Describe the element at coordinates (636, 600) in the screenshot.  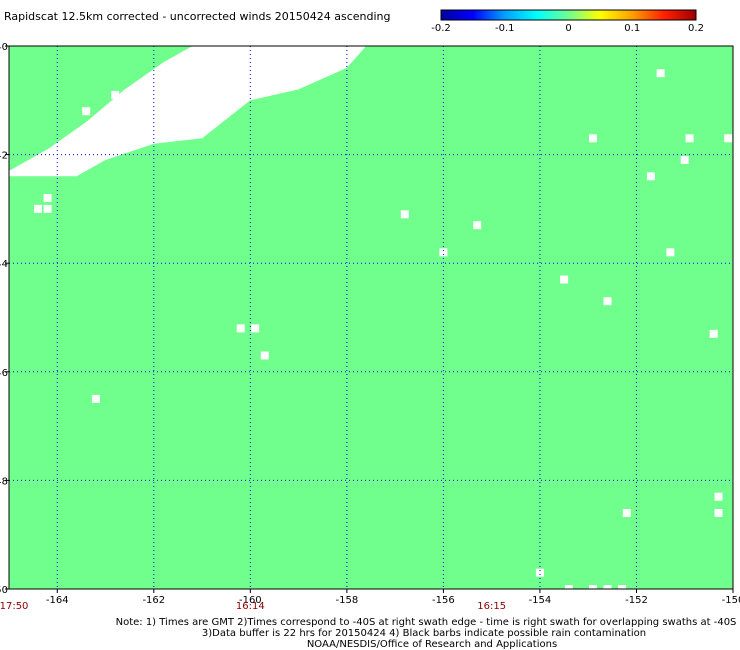
I see `x-tick-label: -152` at that location.